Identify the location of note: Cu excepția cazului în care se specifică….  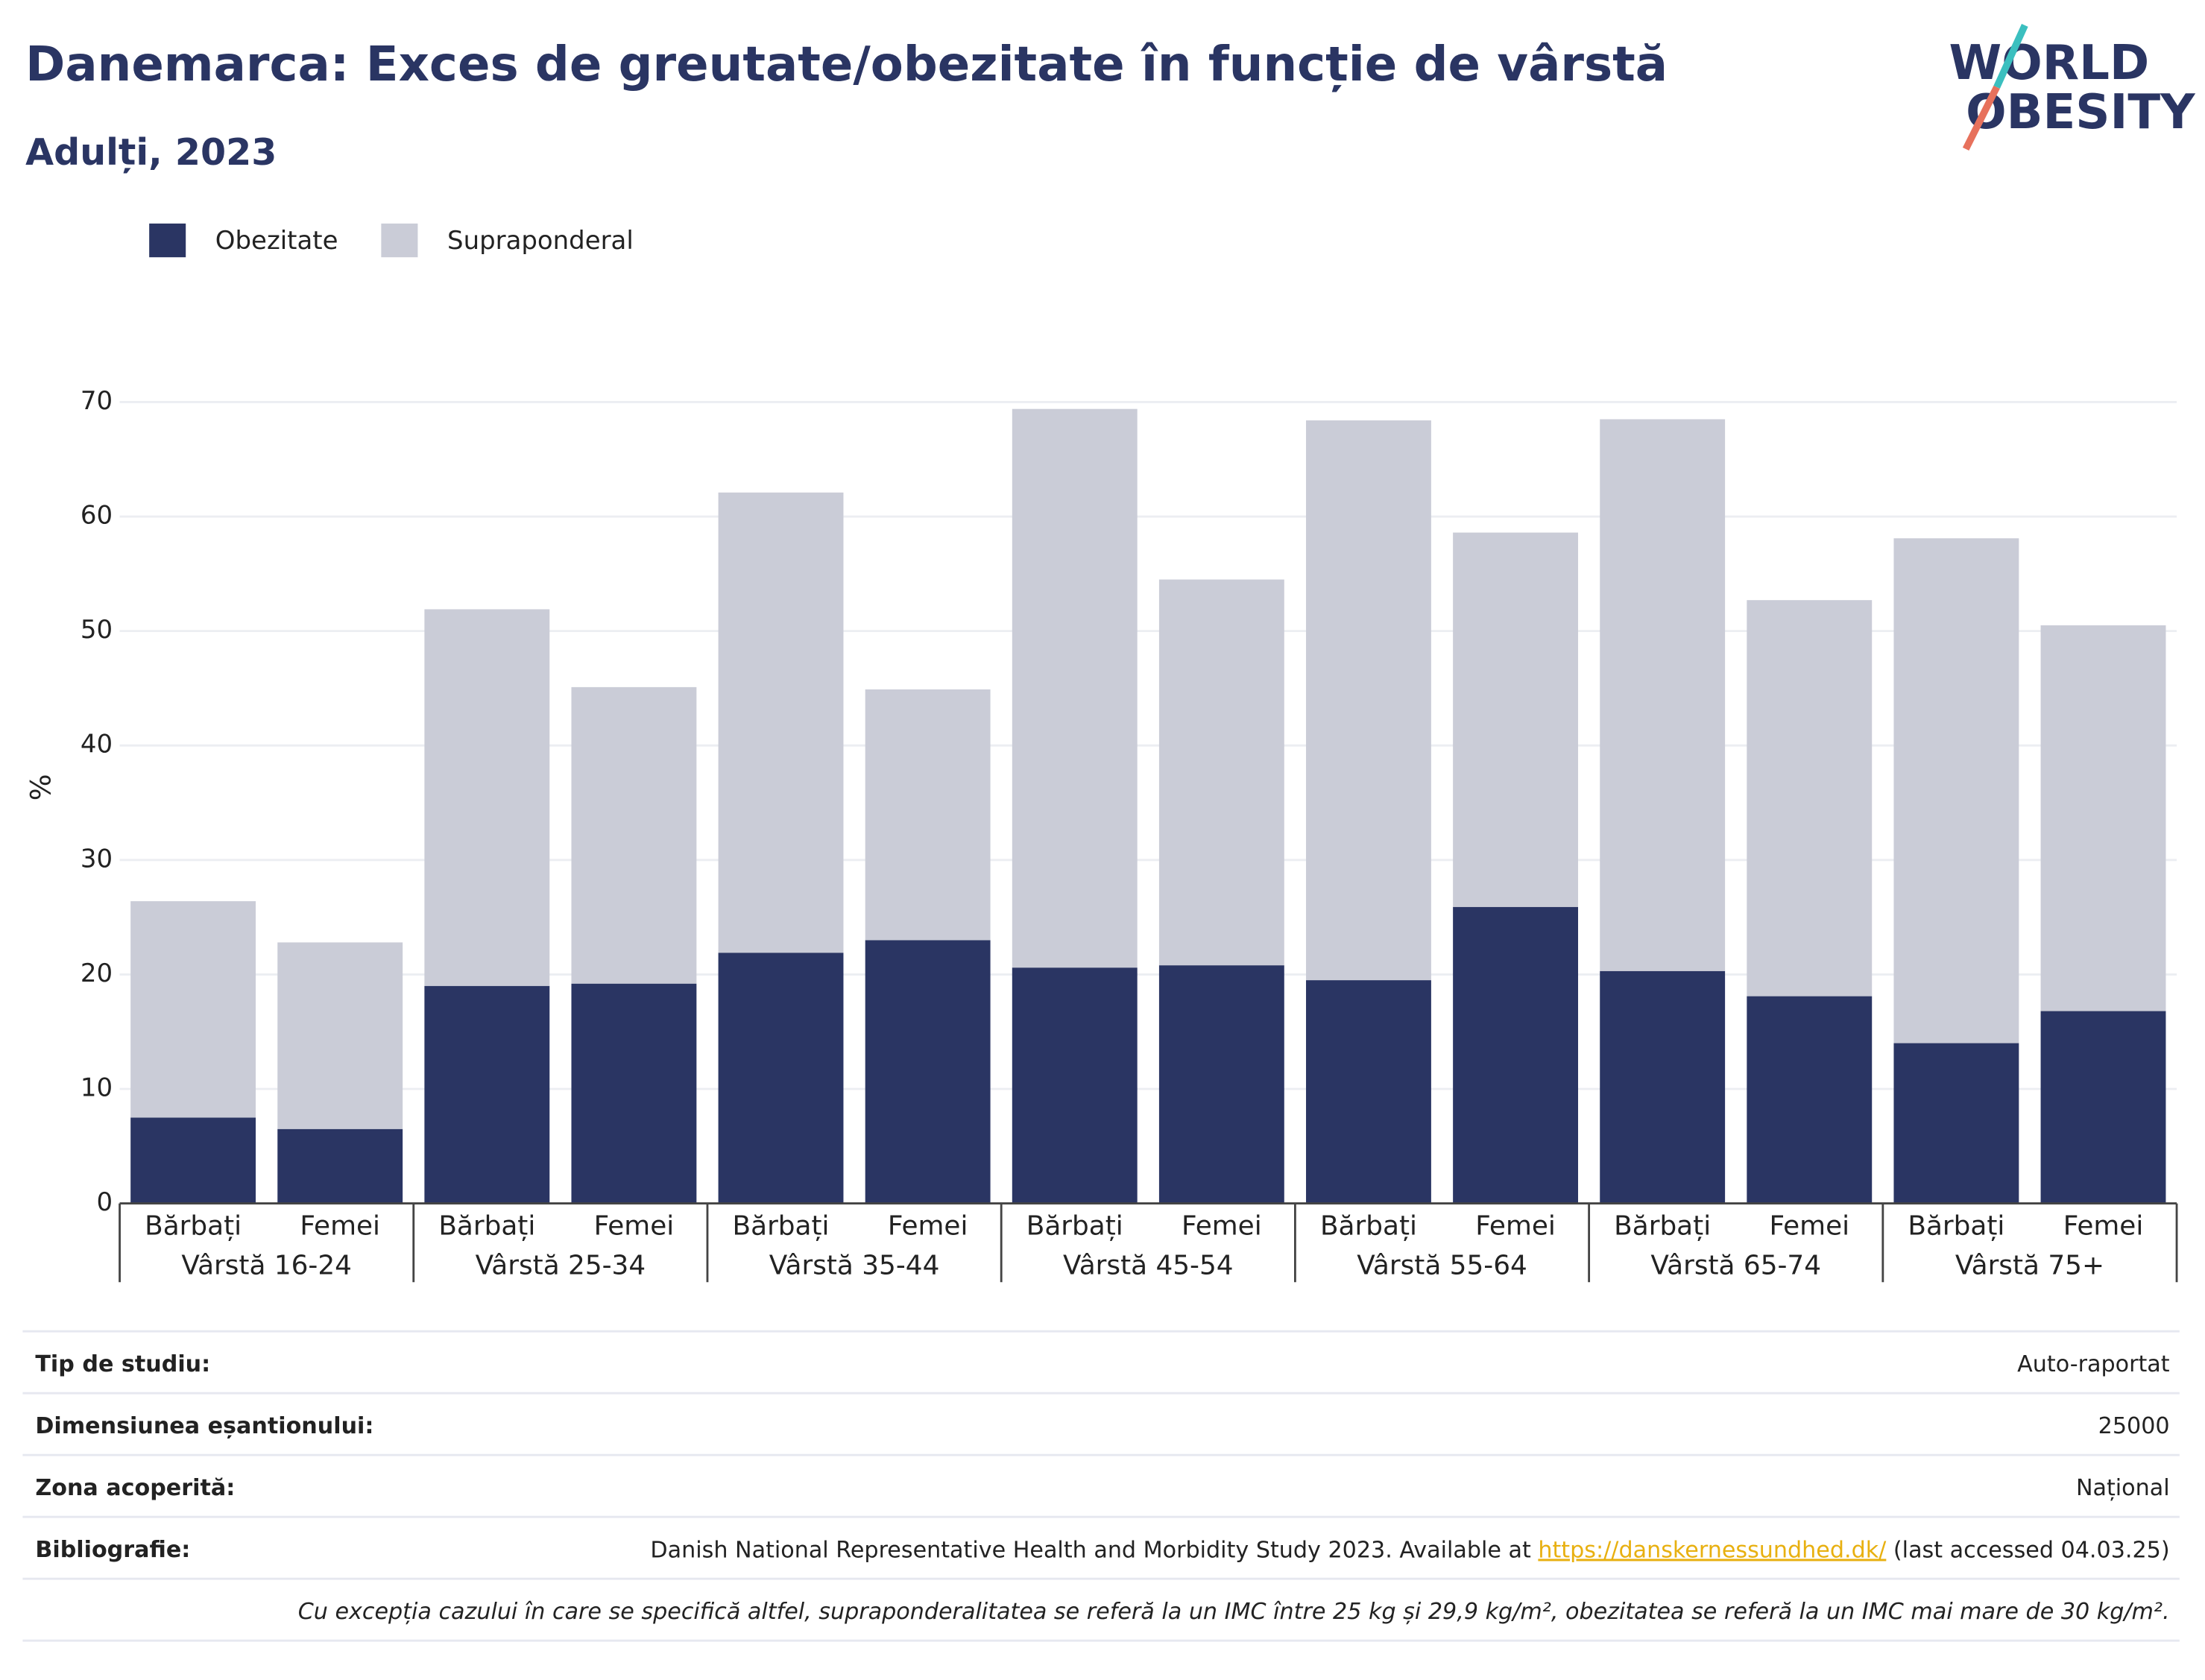
(1234, 1612).